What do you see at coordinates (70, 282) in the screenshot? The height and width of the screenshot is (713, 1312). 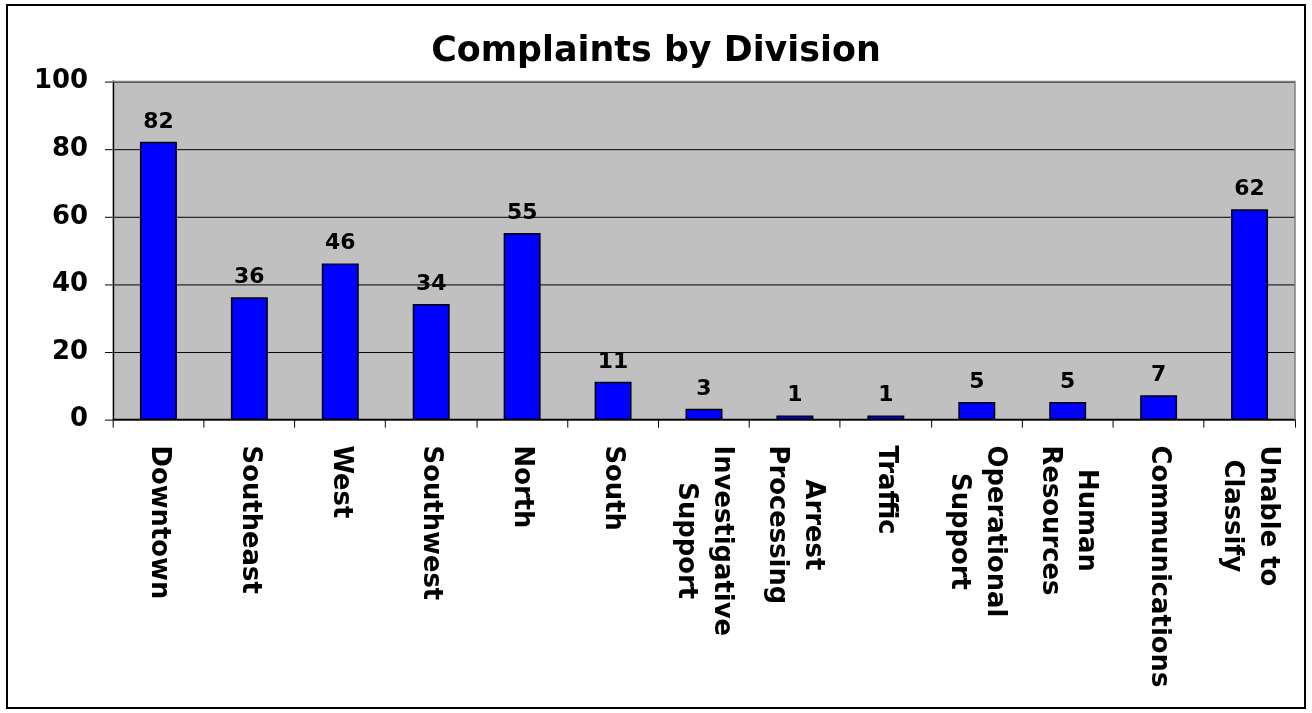 I see `y-tick-label: 40` at bounding box center [70, 282].